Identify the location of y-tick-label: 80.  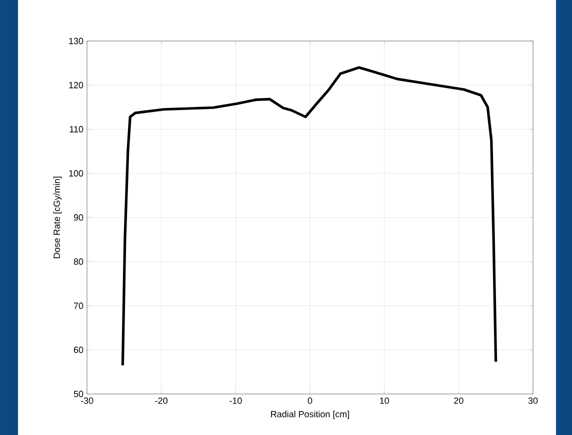
(79, 261).